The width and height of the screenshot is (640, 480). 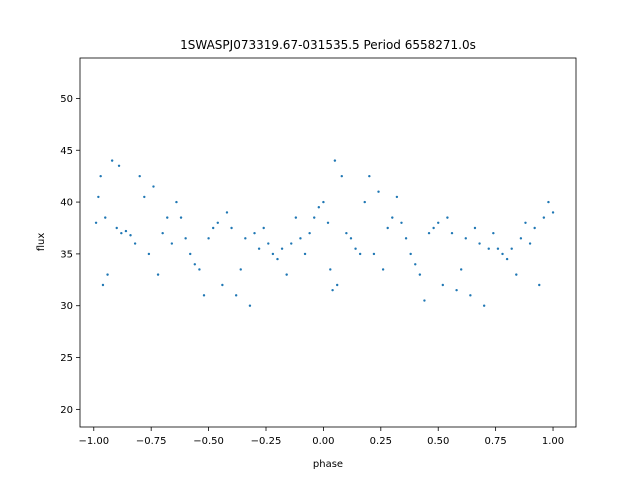 I want to click on x-tick-label: 0.25, so click(x=381, y=441).